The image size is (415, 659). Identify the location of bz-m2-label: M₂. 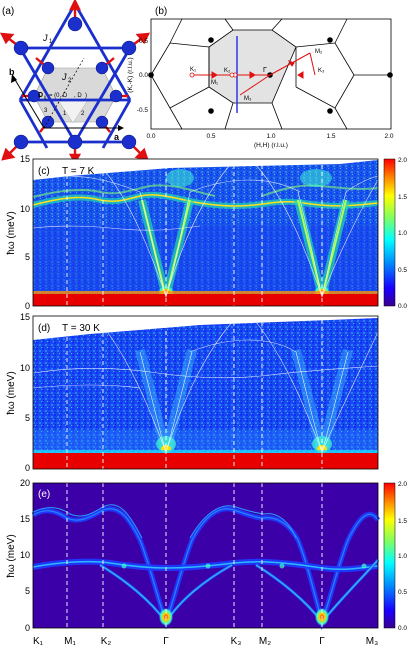
(319, 52).